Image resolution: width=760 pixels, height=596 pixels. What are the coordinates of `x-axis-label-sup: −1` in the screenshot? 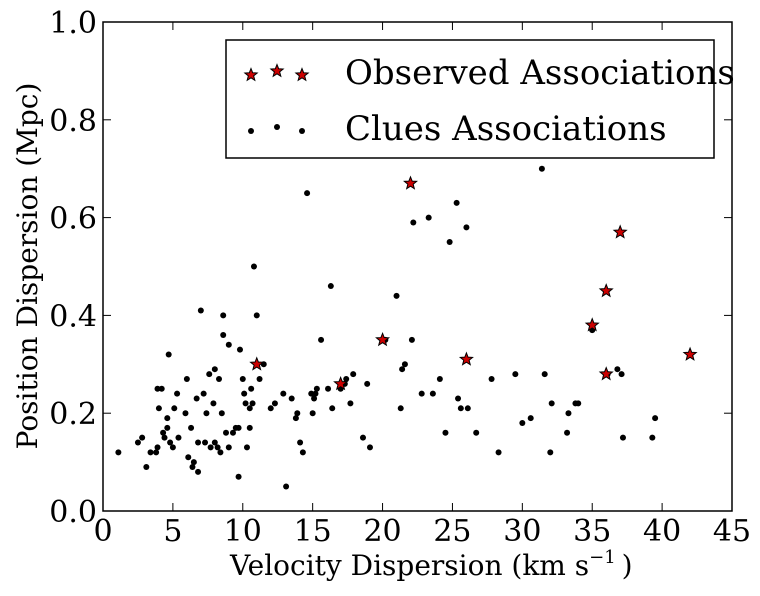 It's located at (602, 557).